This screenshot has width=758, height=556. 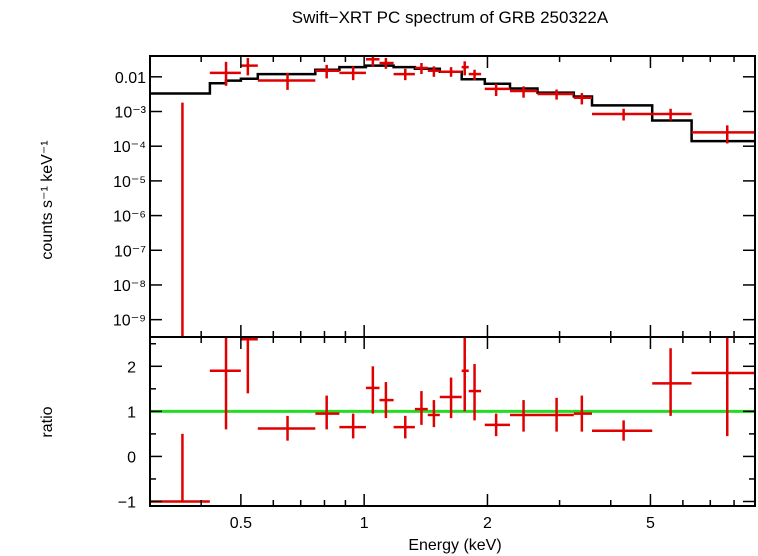 I want to click on y-tick-label: 2, so click(x=131, y=367).